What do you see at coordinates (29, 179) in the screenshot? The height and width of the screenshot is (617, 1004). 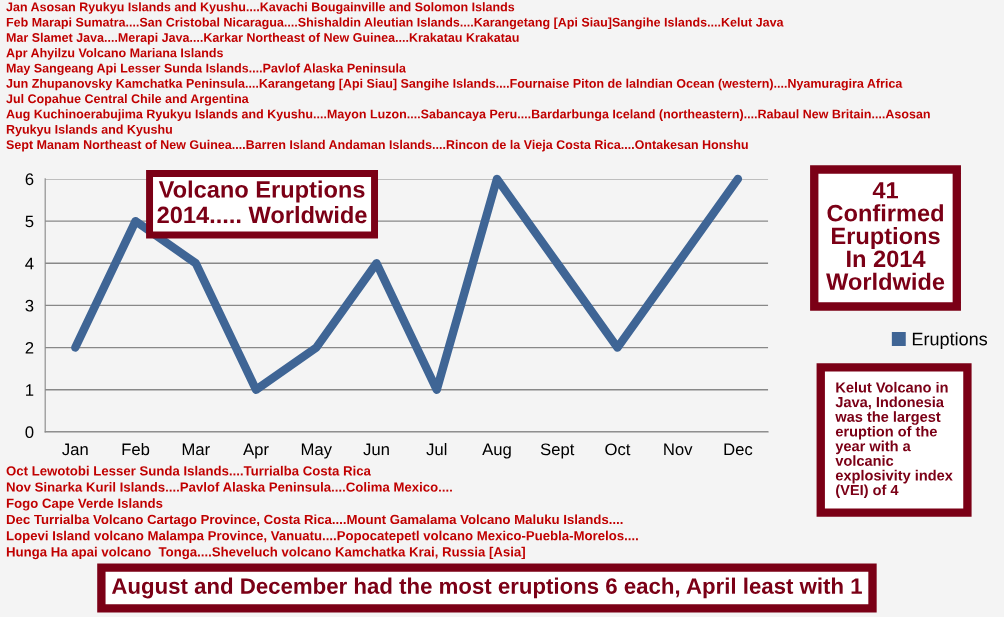 I see `y-tick-label: 6` at bounding box center [29, 179].